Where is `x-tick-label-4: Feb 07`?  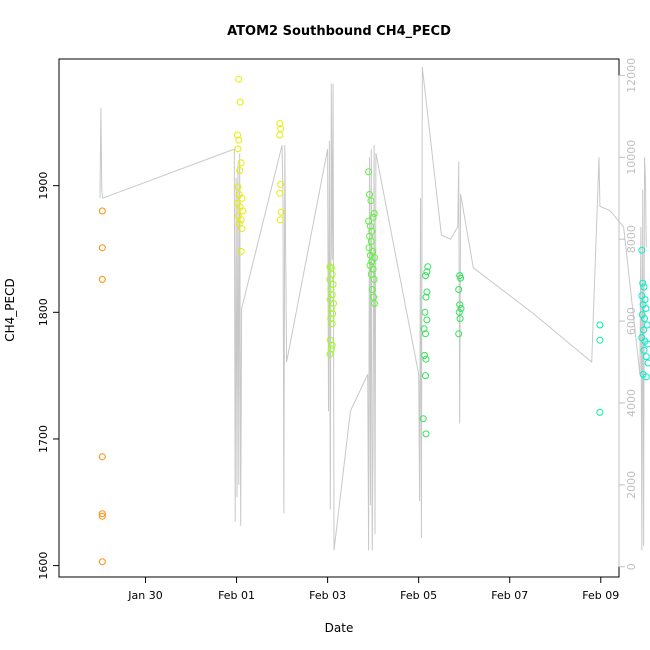
x-tick-label-4: Feb 07 is located at coordinates (509, 595).